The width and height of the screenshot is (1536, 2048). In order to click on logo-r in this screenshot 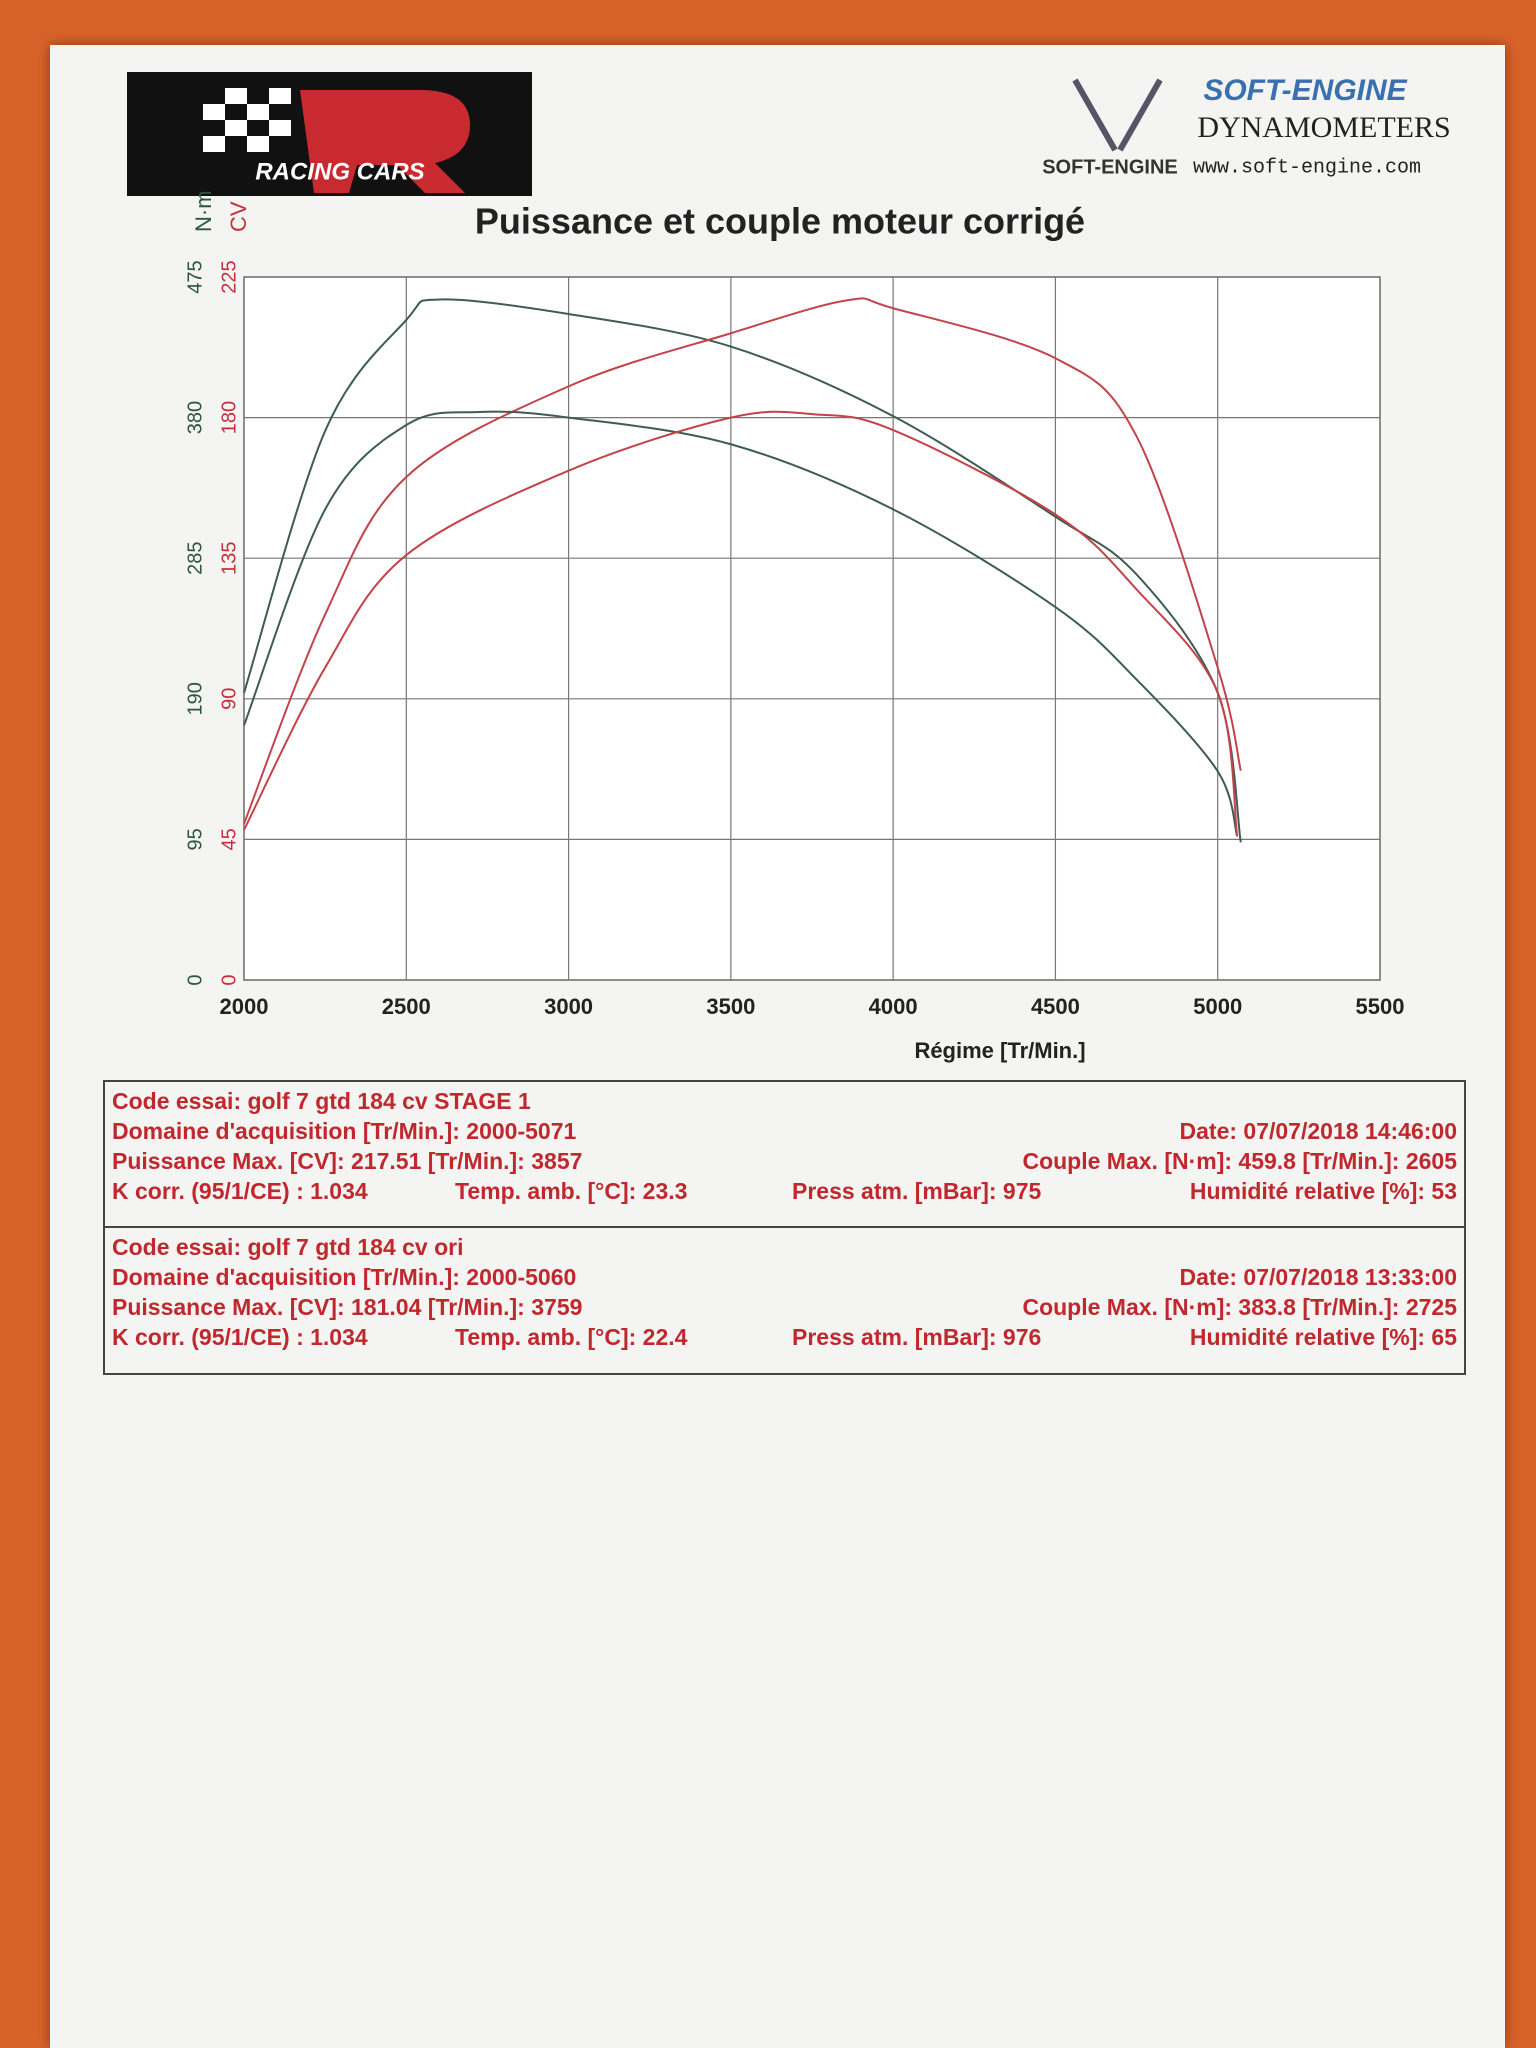, I will do `click(385, 141)`.